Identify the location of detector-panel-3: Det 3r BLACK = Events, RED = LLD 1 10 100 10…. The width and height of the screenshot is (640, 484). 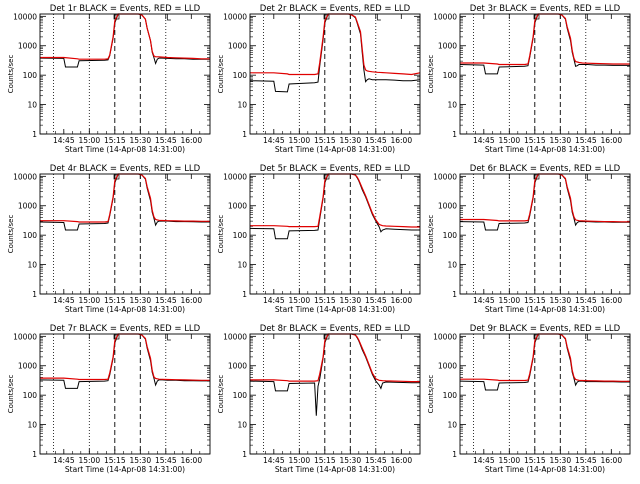
(529, 79).